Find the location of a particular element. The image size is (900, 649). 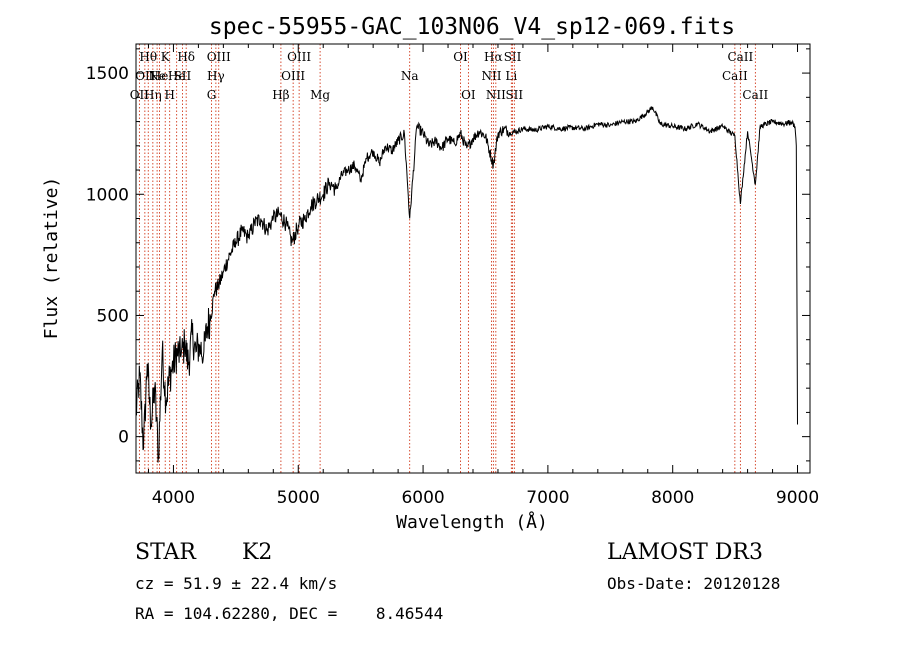

x-tick-label-4: 8000 is located at coordinates (672, 498).